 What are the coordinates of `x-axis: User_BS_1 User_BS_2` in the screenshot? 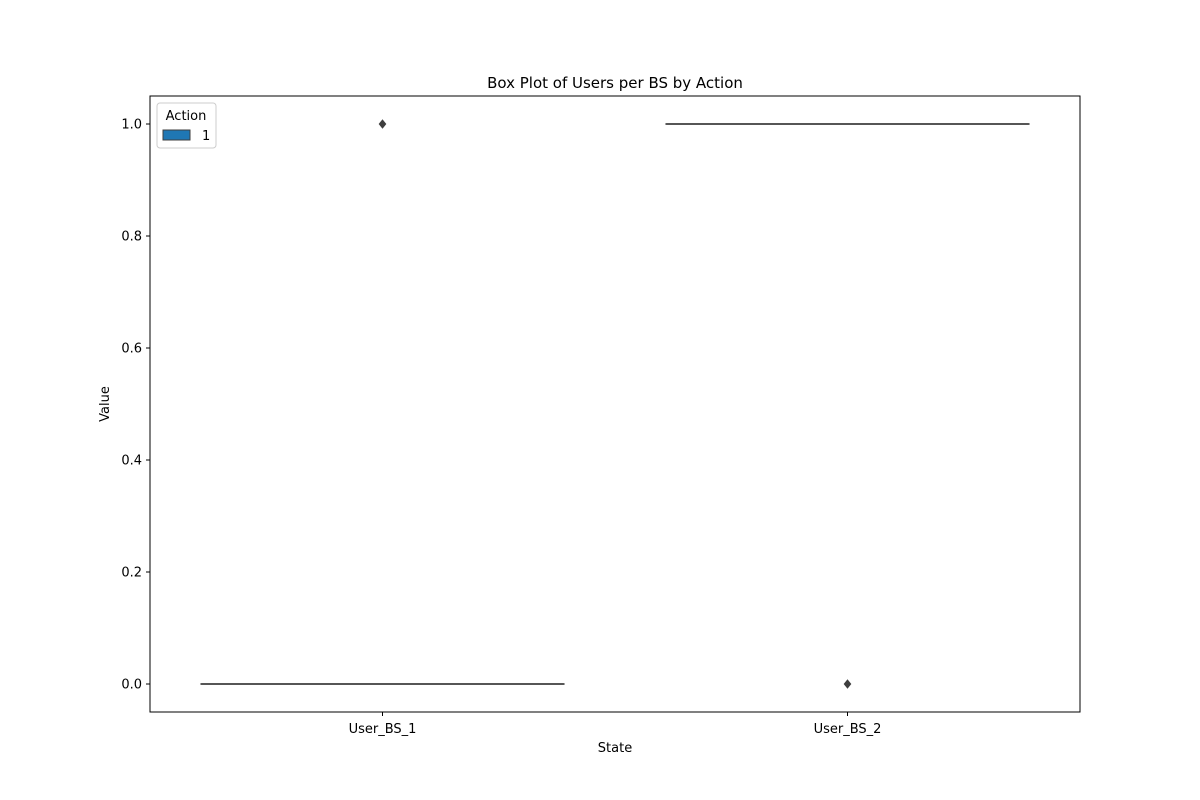 It's located at (615, 724).